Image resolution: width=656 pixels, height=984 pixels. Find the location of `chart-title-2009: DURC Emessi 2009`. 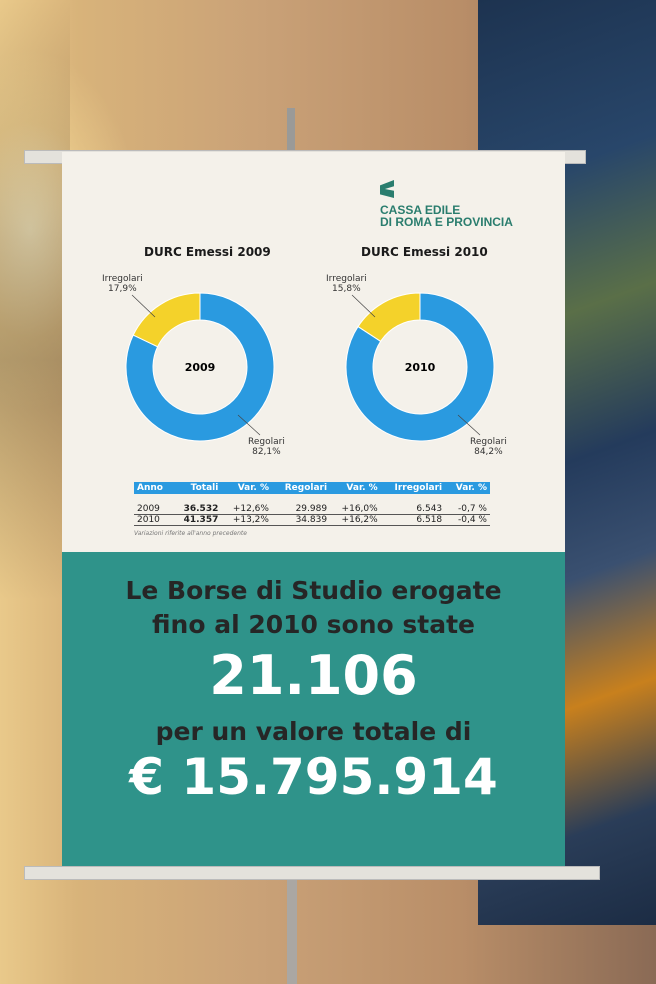

chart-title-2009: DURC Emessi 2009 is located at coordinates (207, 252).